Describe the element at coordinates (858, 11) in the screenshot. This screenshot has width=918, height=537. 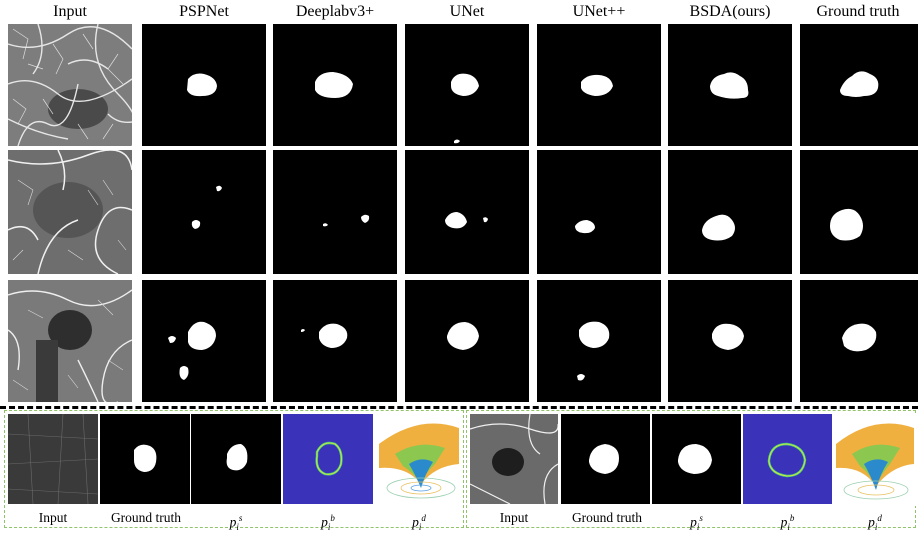
I see `col-header-ground-truth: Ground truth` at that location.